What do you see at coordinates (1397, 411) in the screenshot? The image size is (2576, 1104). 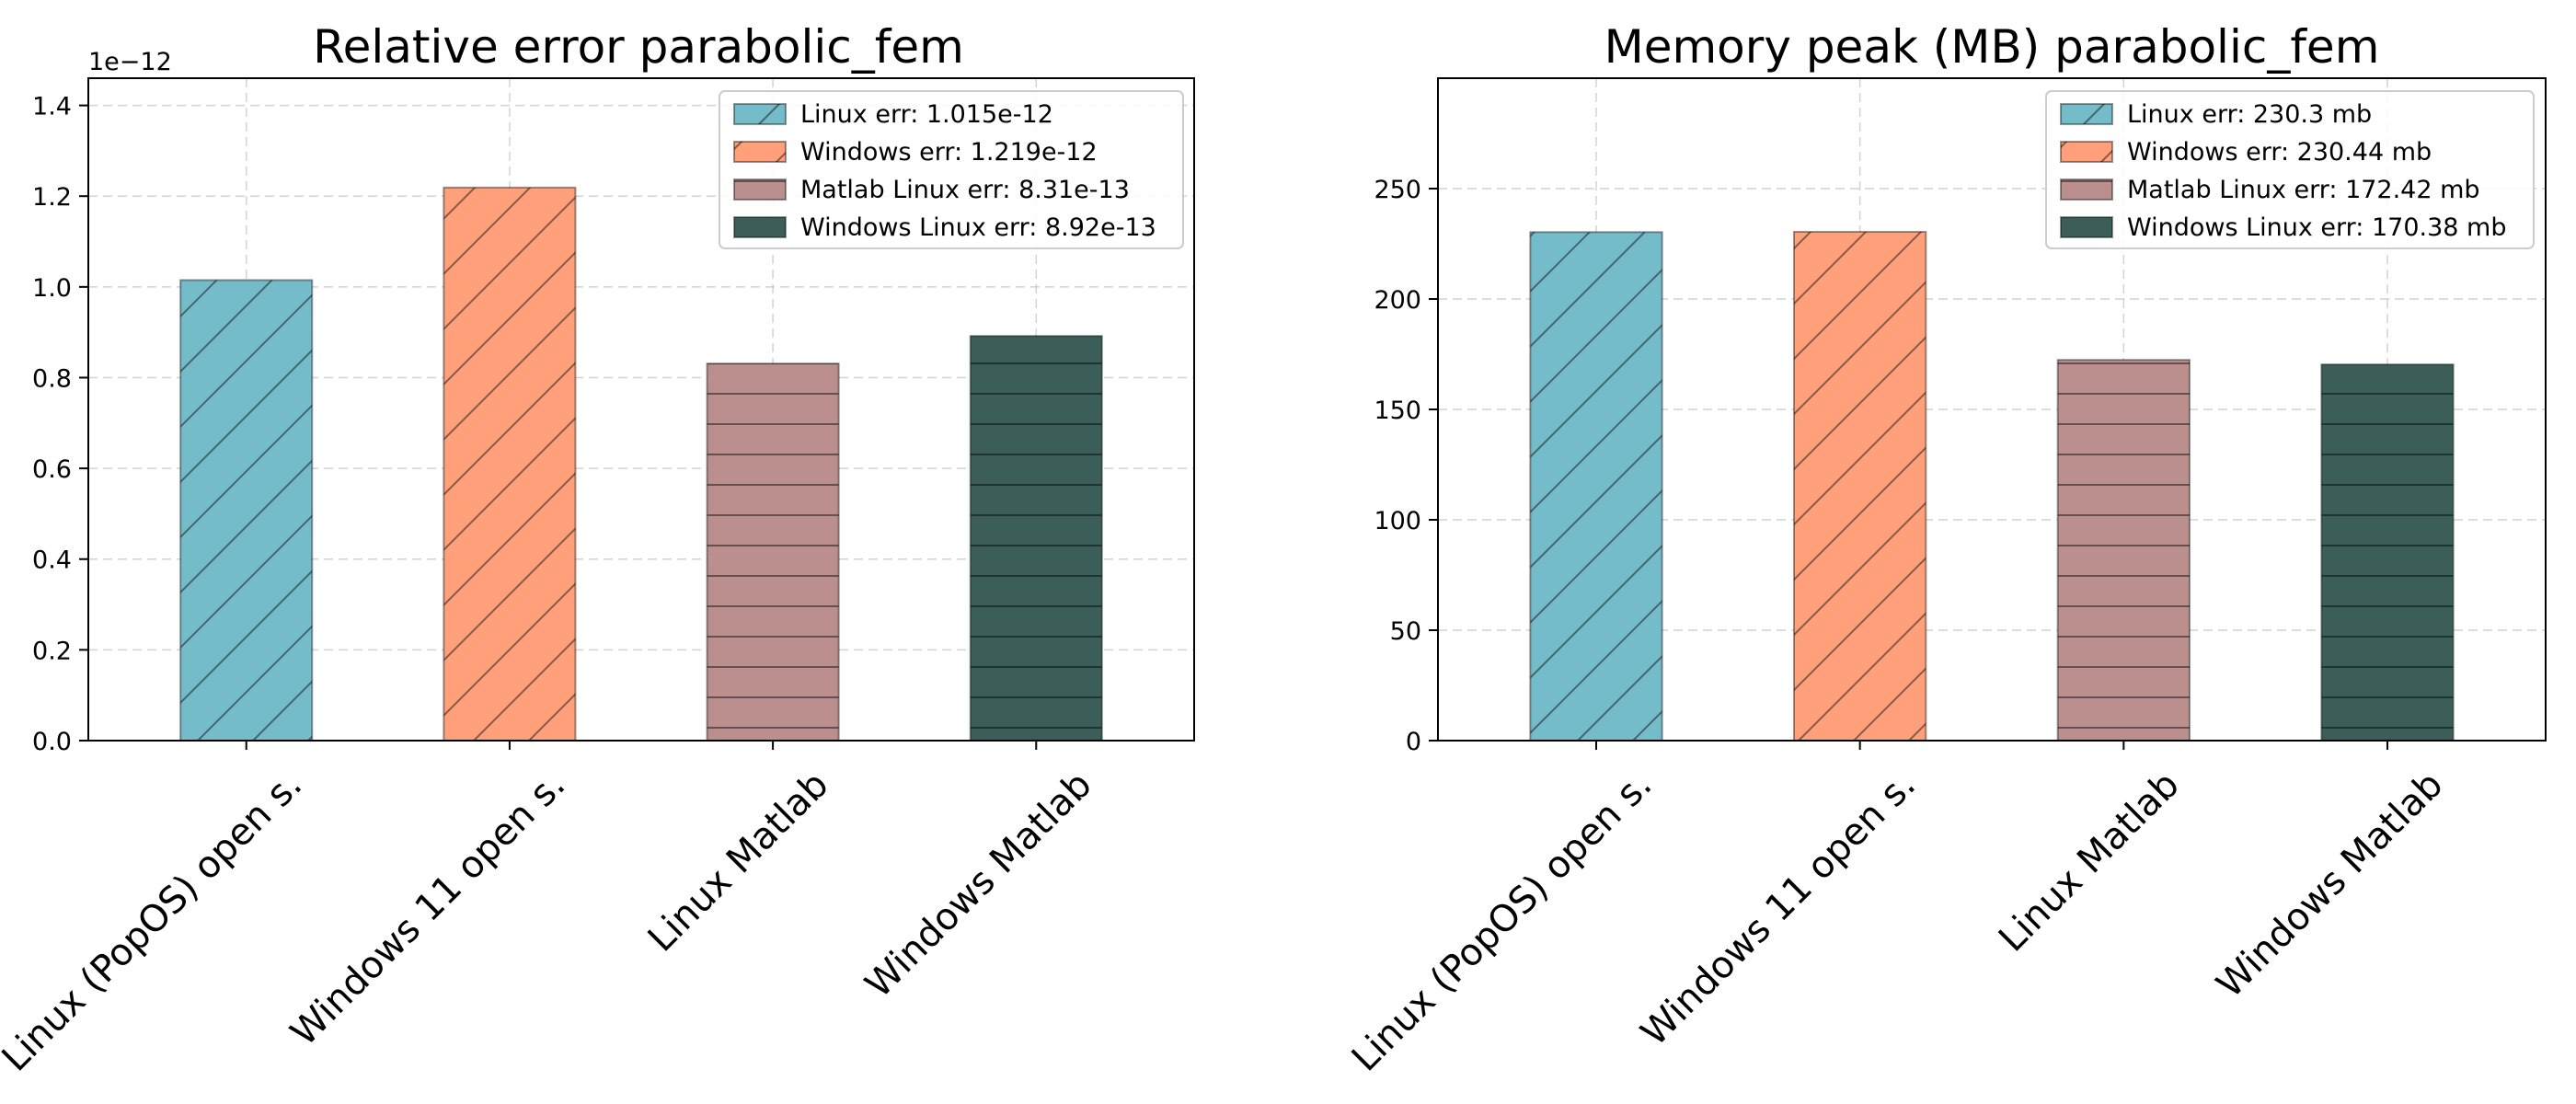 I see `y-tick-label: 150` at bounding box center [1397, 411].